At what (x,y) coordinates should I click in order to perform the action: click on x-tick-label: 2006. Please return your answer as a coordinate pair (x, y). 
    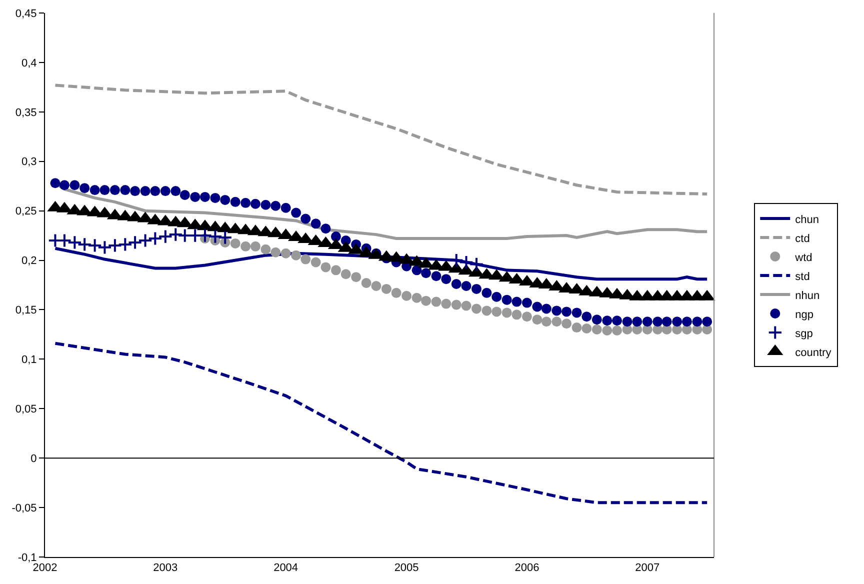
    Looking at the image, I should click on (527, 568).